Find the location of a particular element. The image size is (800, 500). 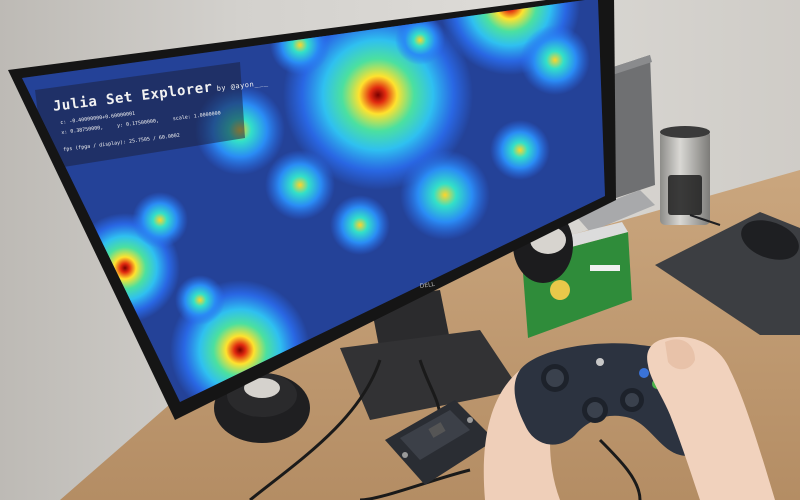

mouse-icon is located at coordinates (744, 237).